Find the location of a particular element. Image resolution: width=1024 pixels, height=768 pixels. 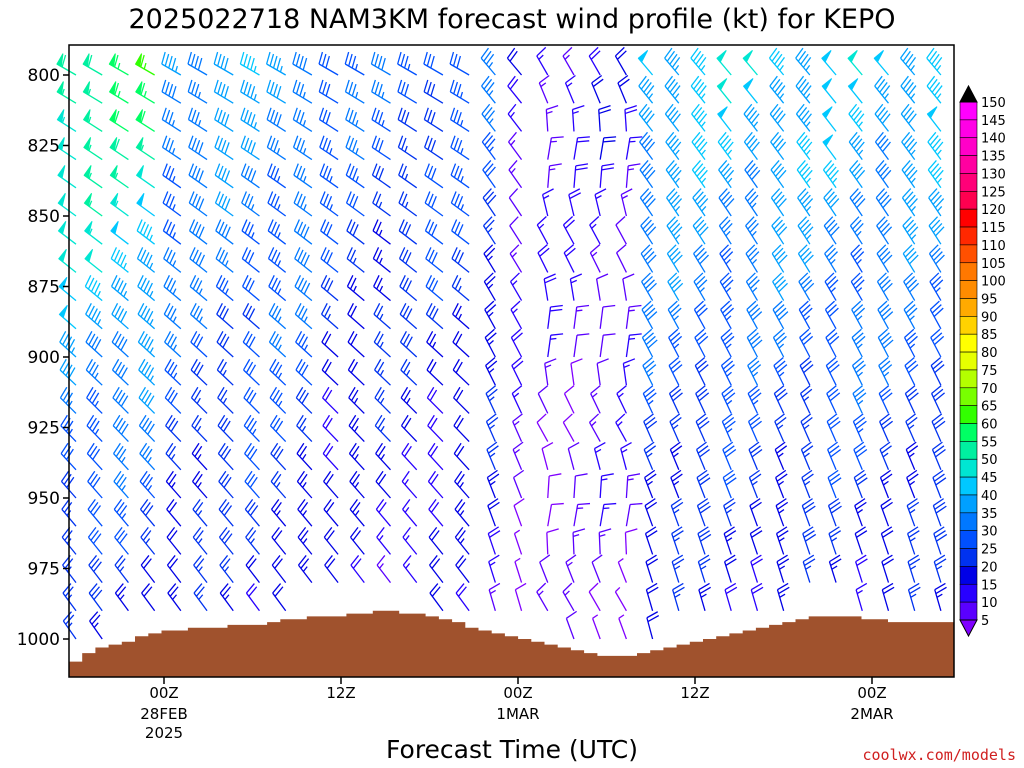

colorbar-label: 55 is located at coordinates (989, 442).